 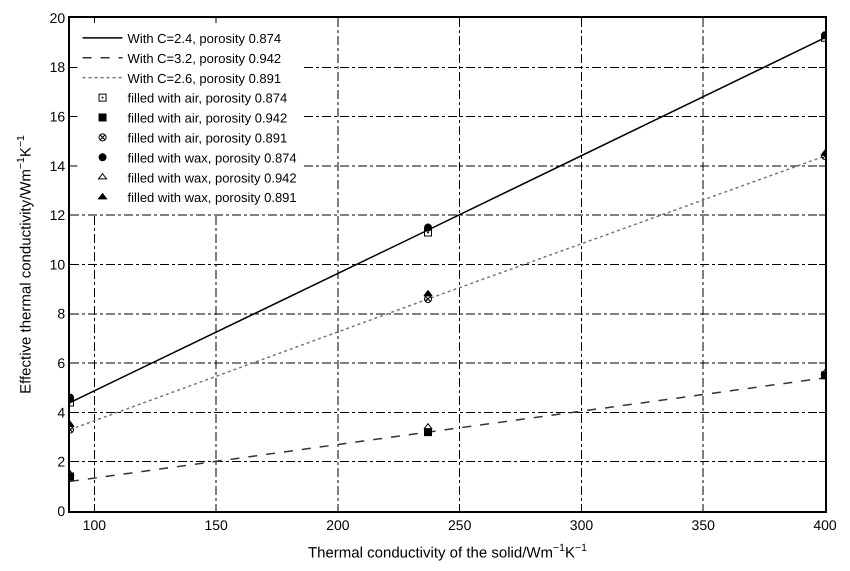 I want to click on legend-label: filled with wax, porosity 0.874, so click(x=212, y=158).